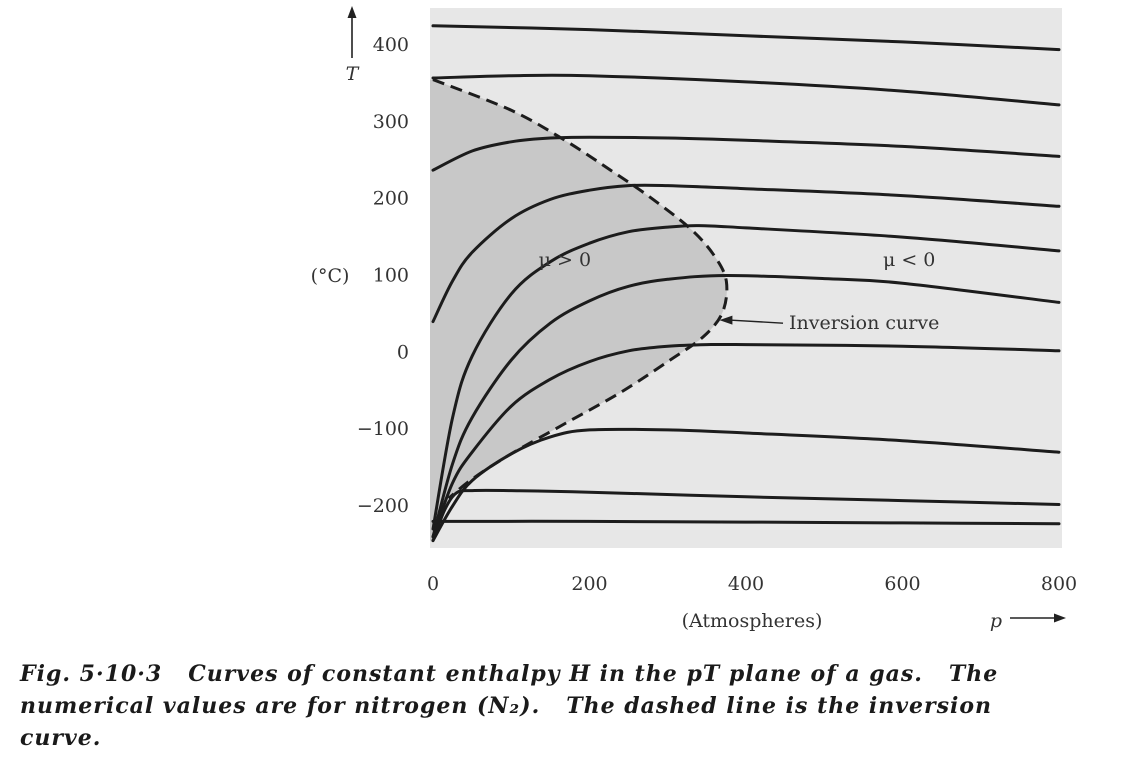 The image size is (1122, 765). I want to click on x-tick-label: 200, so click(589, 584).